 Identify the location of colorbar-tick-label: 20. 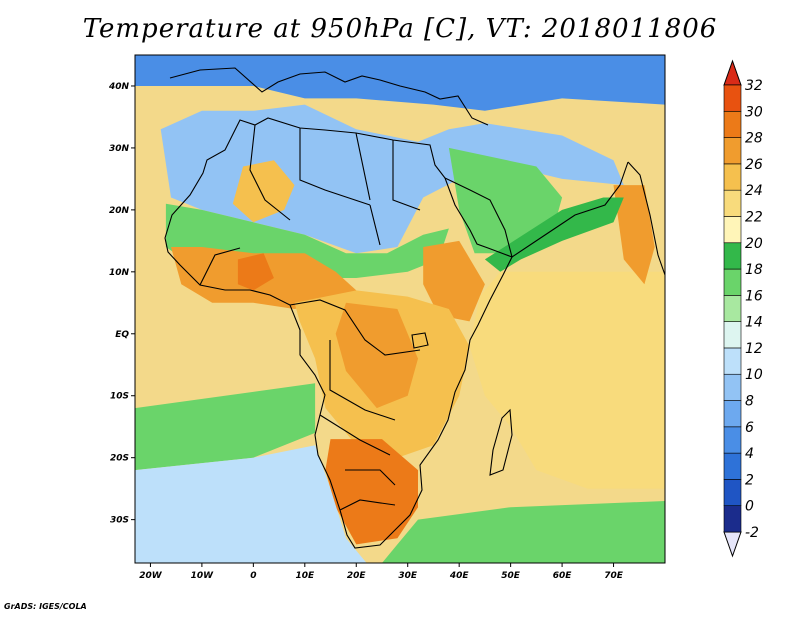
(754, 244).